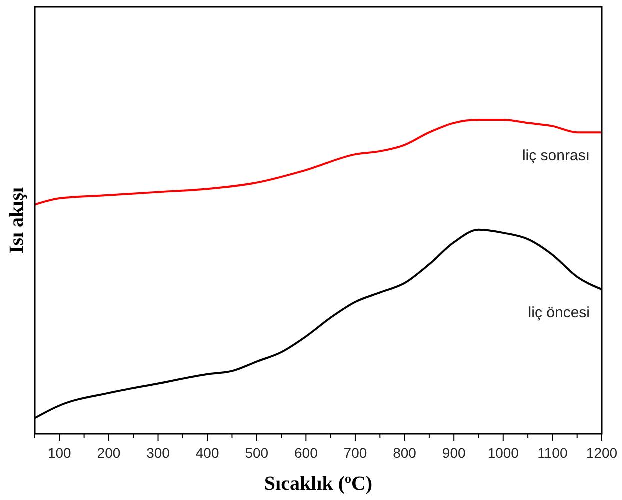 The width and height of the screenshot is (622, 500). Describe the element at coordinates (504, 453) in the screenshot. I see `x-tick-label: 1000` at that location.